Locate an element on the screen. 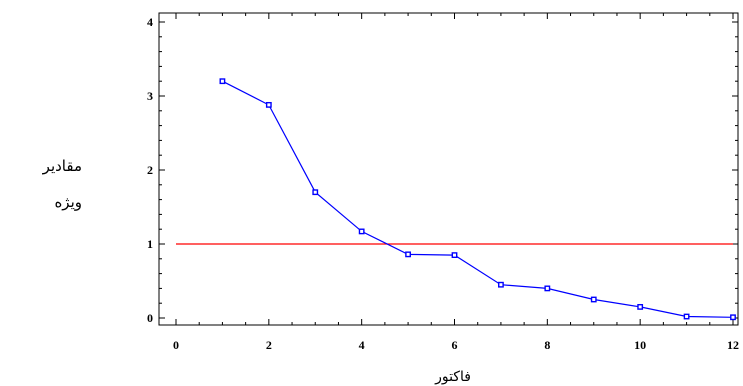  y-tick-label: 2 is located at coordinates (150, 170).